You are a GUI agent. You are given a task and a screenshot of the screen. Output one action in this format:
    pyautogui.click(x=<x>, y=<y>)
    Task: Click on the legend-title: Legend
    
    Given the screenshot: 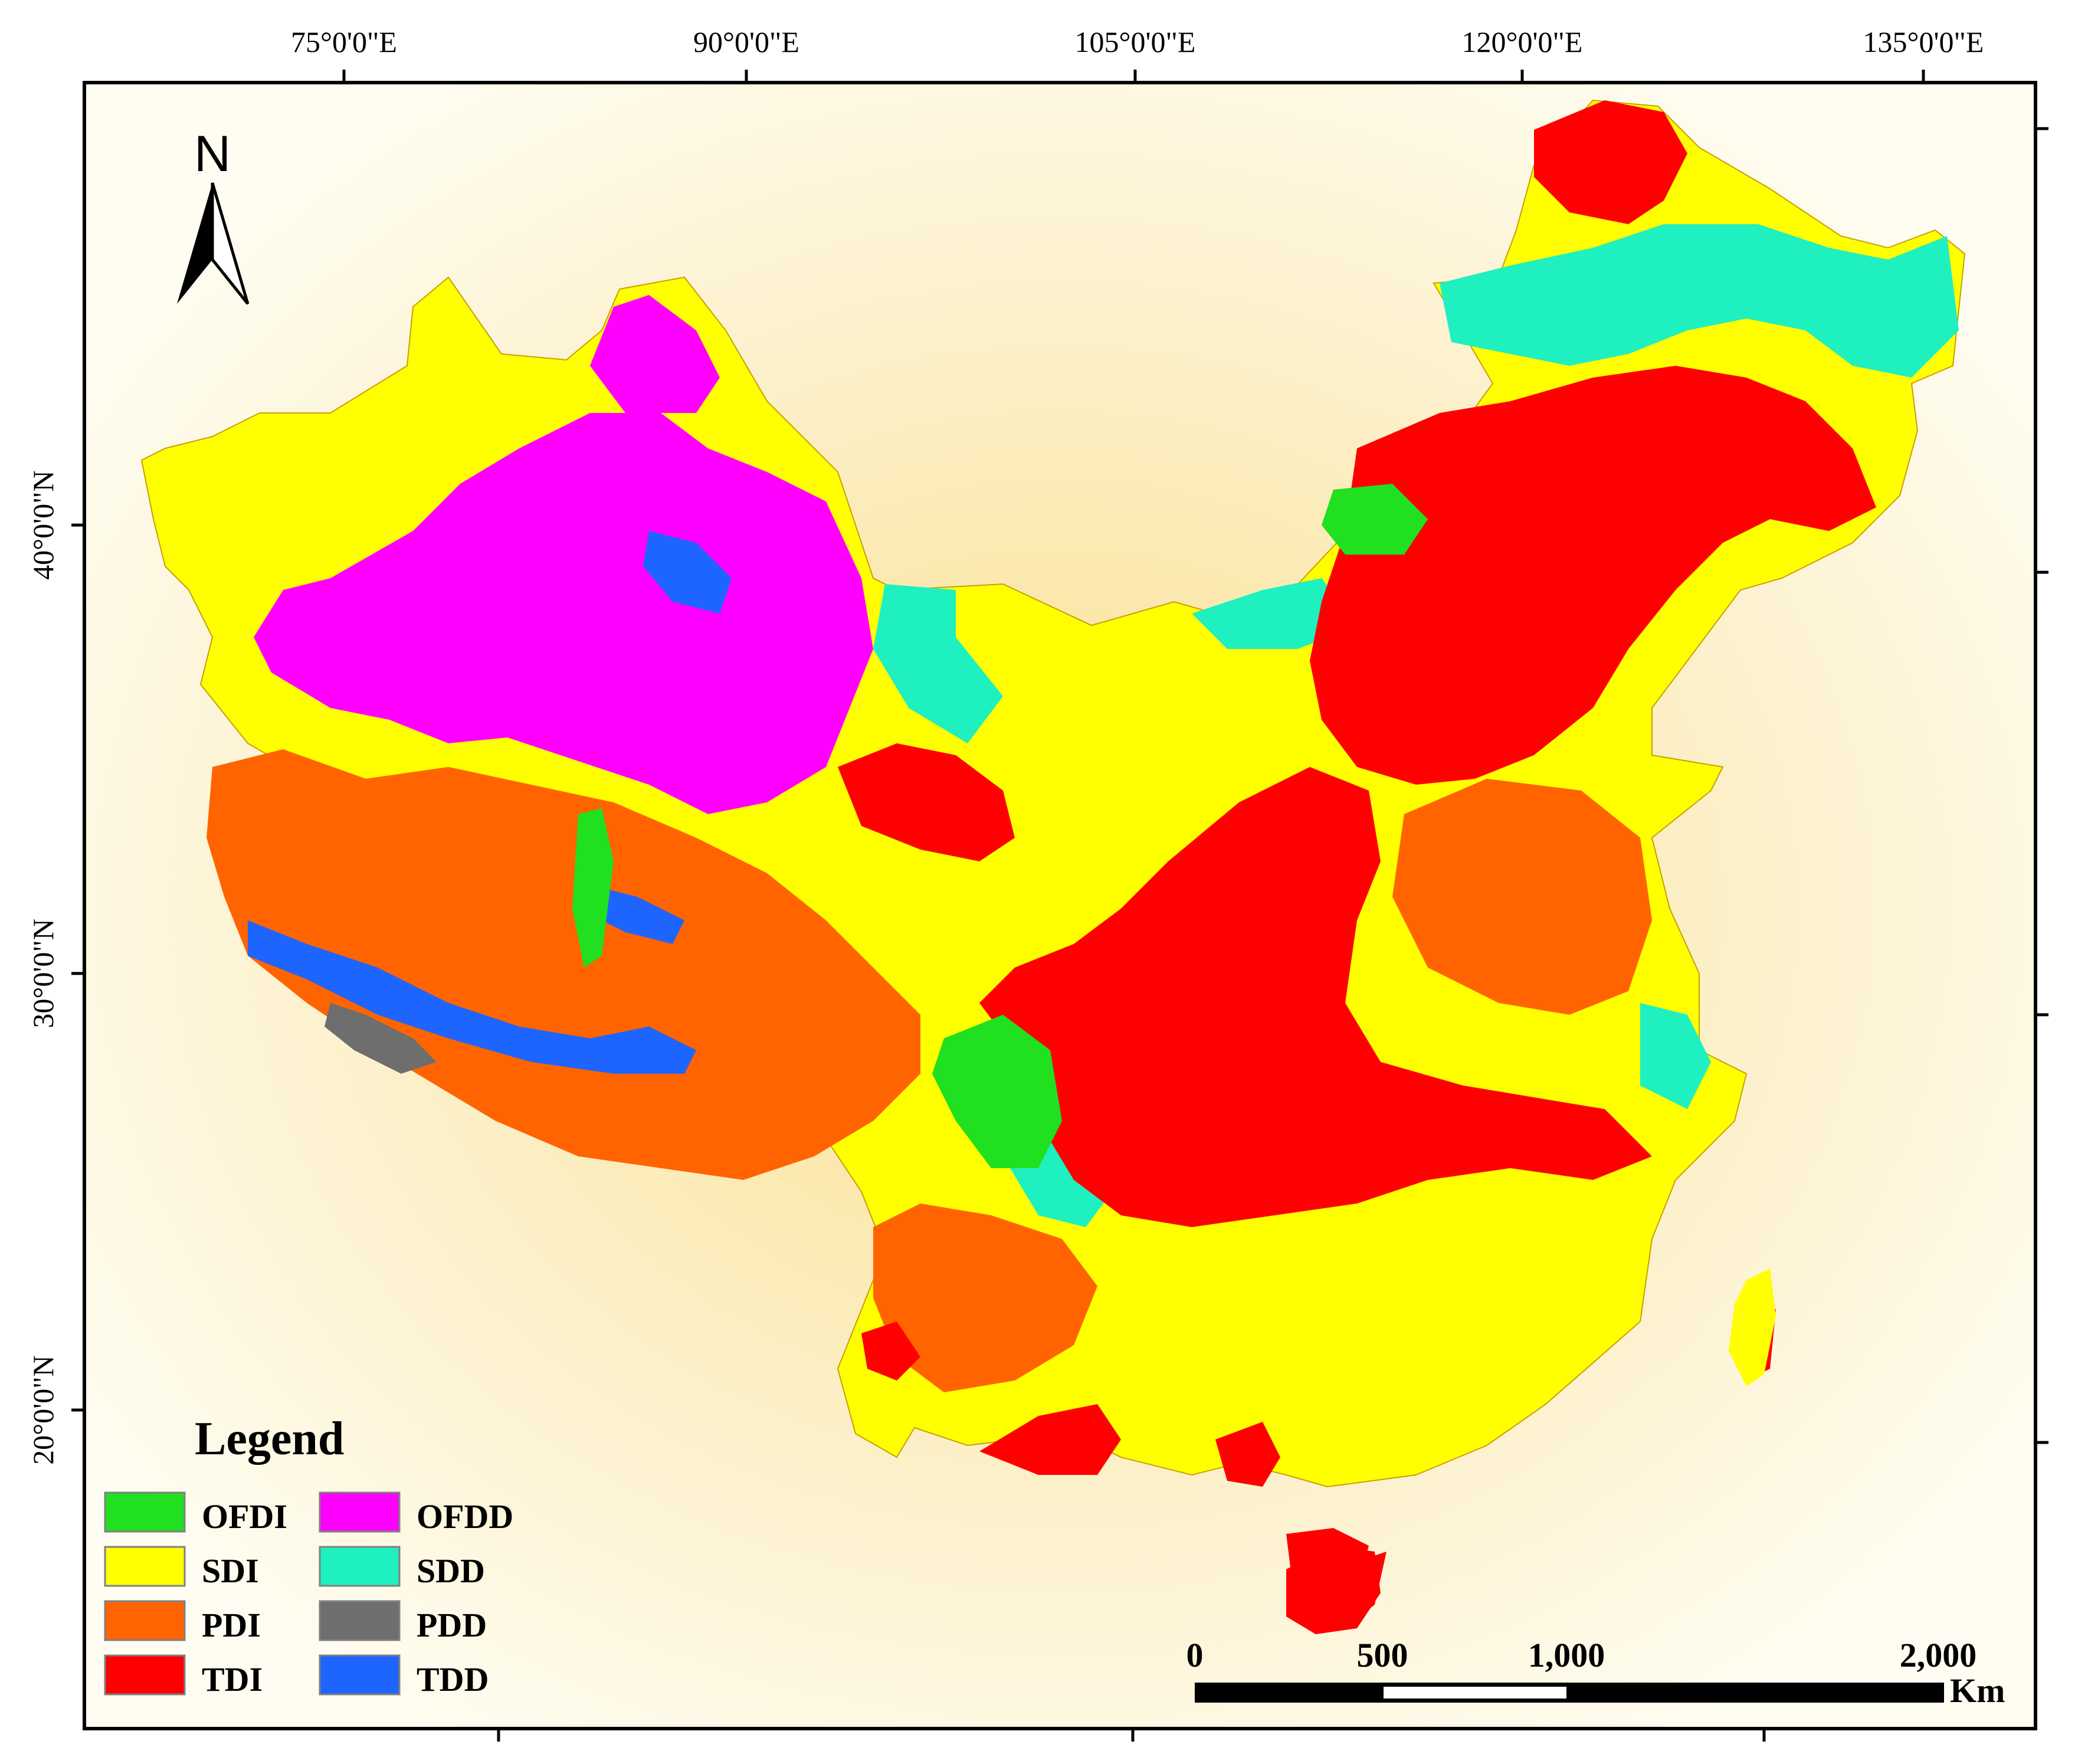 What is the action you would take?
    pyautogui.click(x=269, y=1439)
    